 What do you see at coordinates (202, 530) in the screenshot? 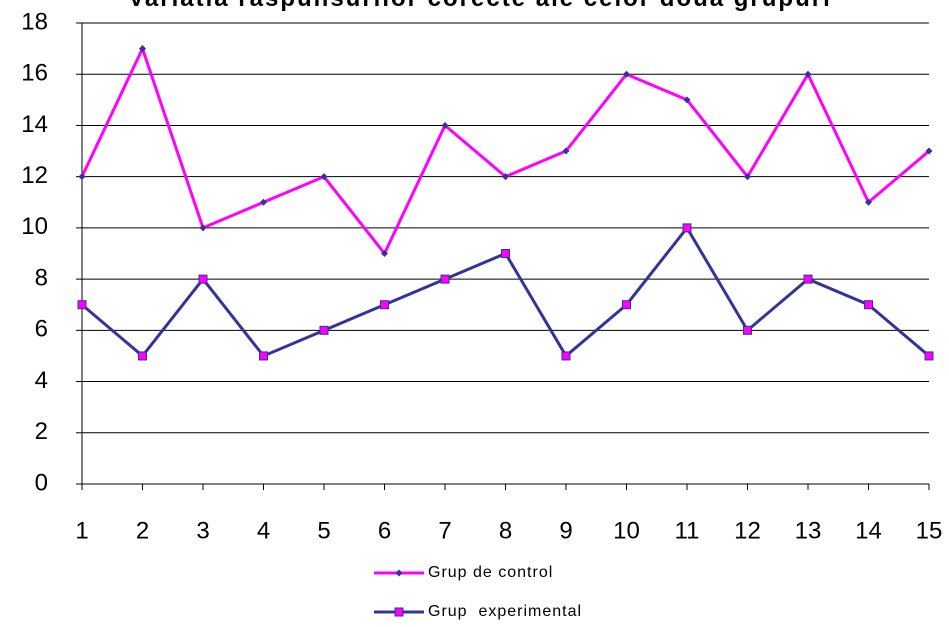
I see `x-tick-label: 3` at bounding box center [202, 530].